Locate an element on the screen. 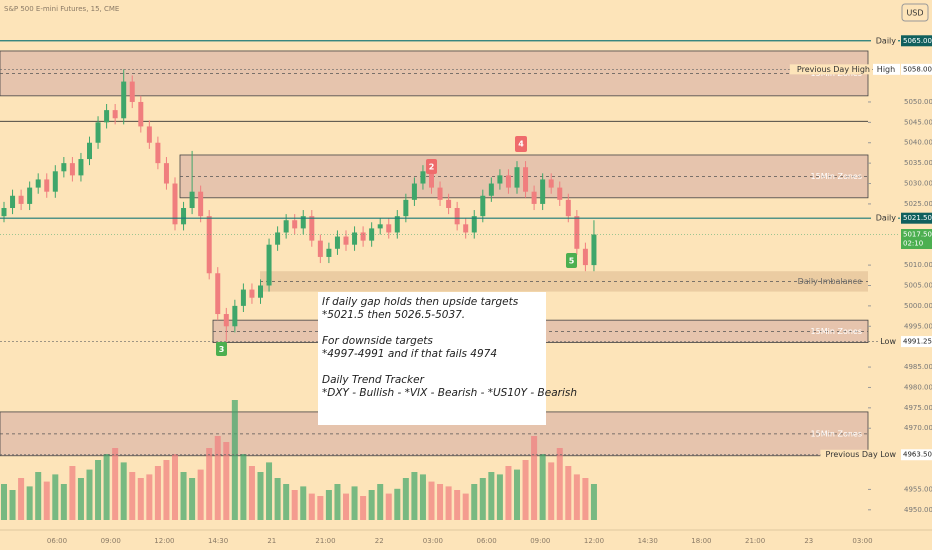 This screenshot has height=550, width=932. y-tick-label: 5040.00 is located at coordinates (918, 143).